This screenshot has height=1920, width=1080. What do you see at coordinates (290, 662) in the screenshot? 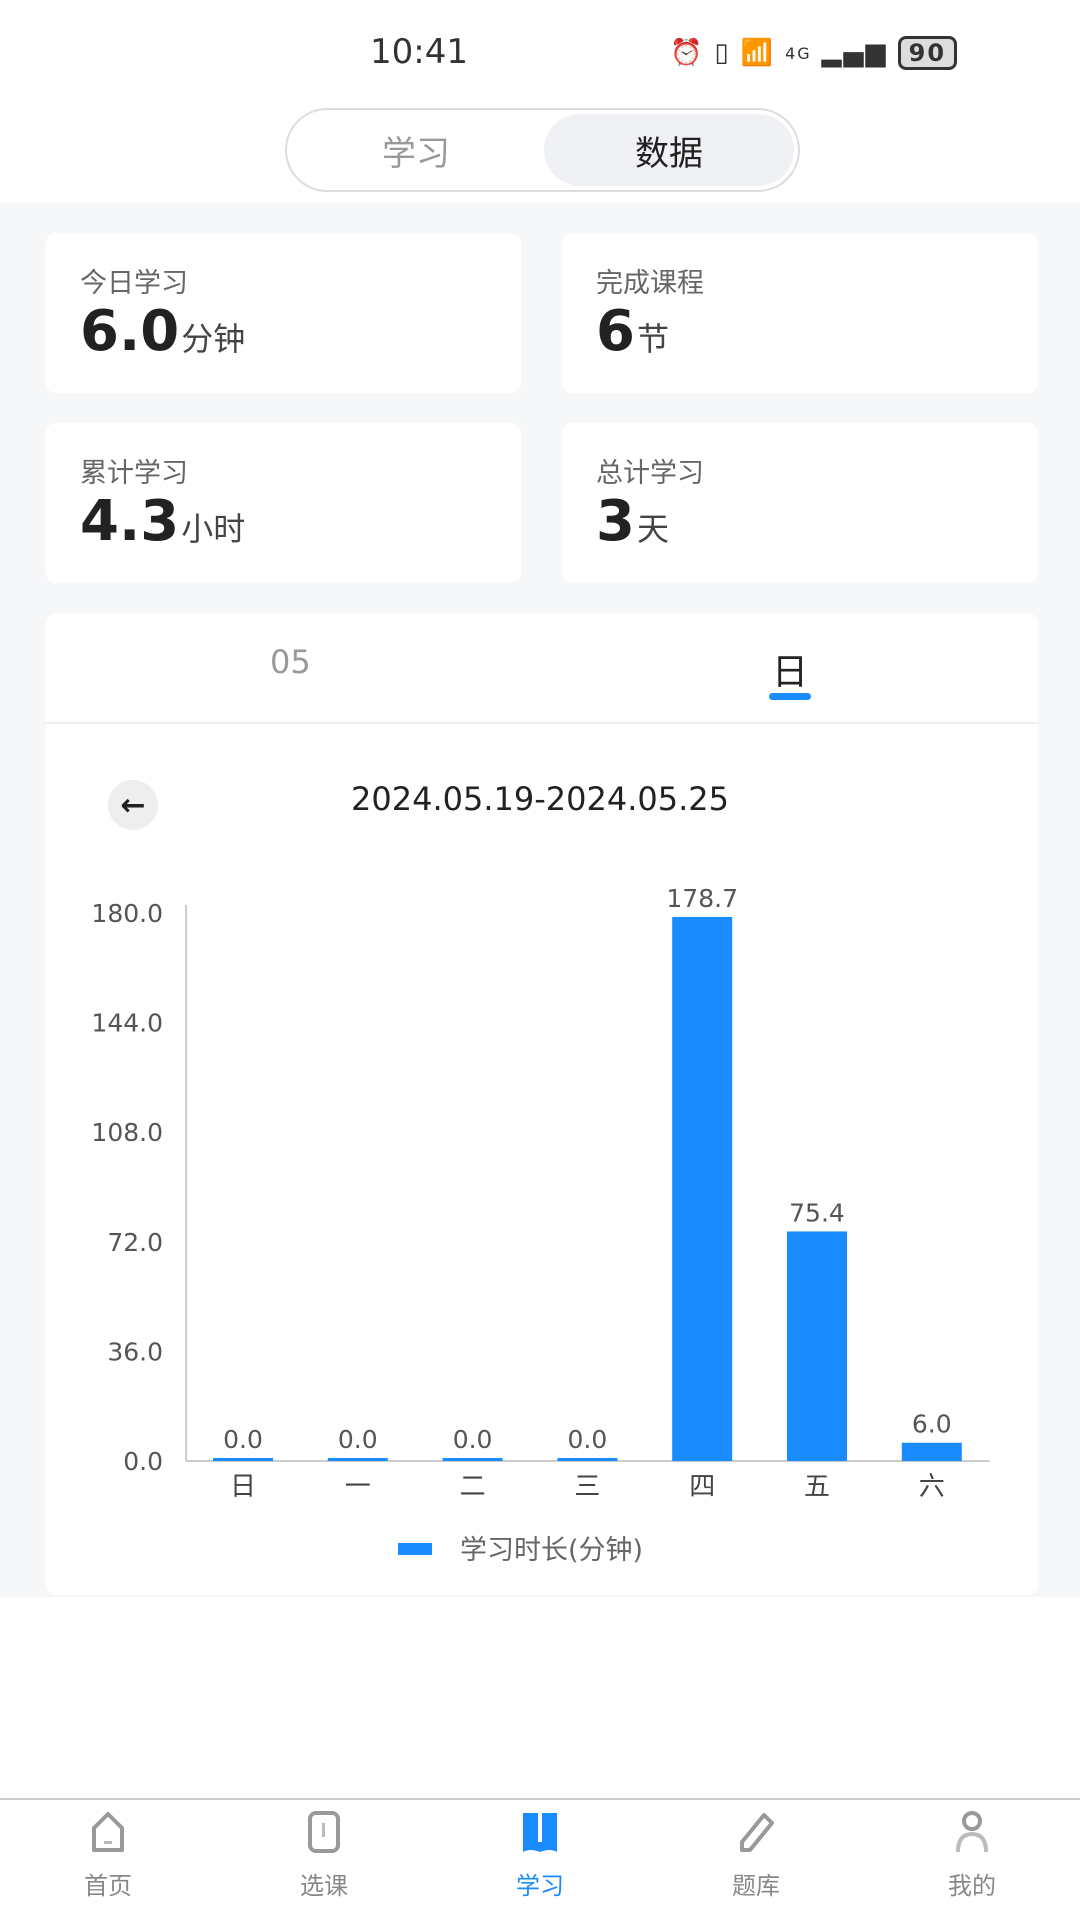
I see `tab-month: 05` at bounding box center [290, 662].